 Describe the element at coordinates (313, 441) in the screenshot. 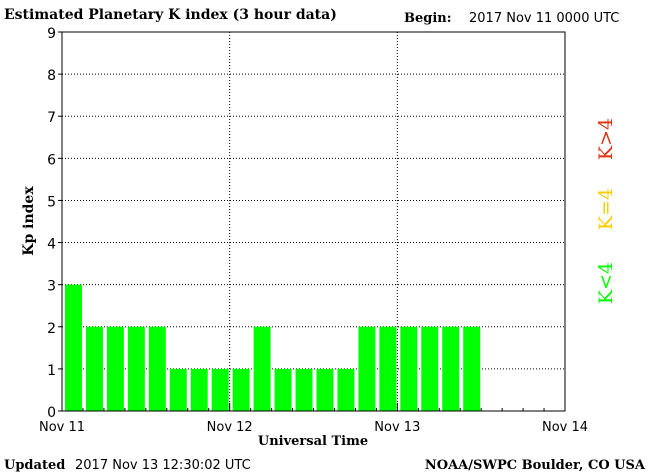

I see `x-axis-label: Universal Time` at that location.